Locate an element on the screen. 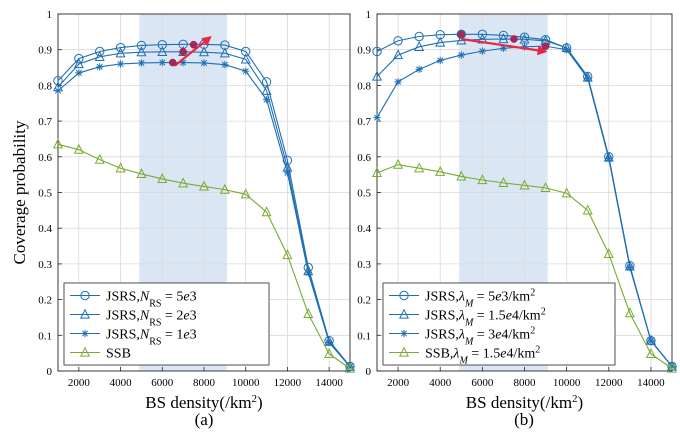 Image resolution: width=680 pixels, height=434 pixels. y-tick-label: 0.6 is located at coordinates (45, 158).